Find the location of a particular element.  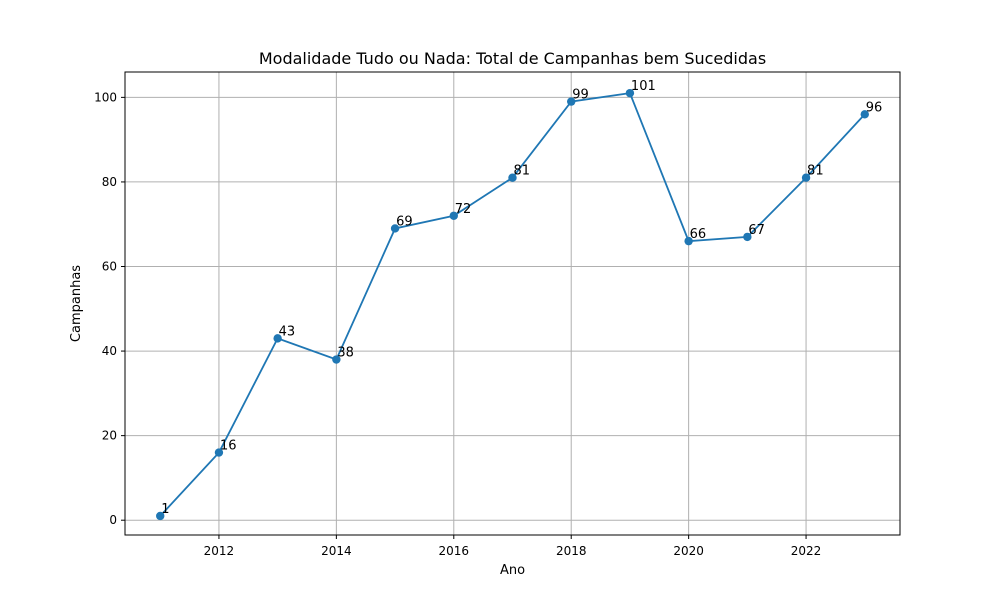

data-label: 69 is located at coordinates (404, 221).